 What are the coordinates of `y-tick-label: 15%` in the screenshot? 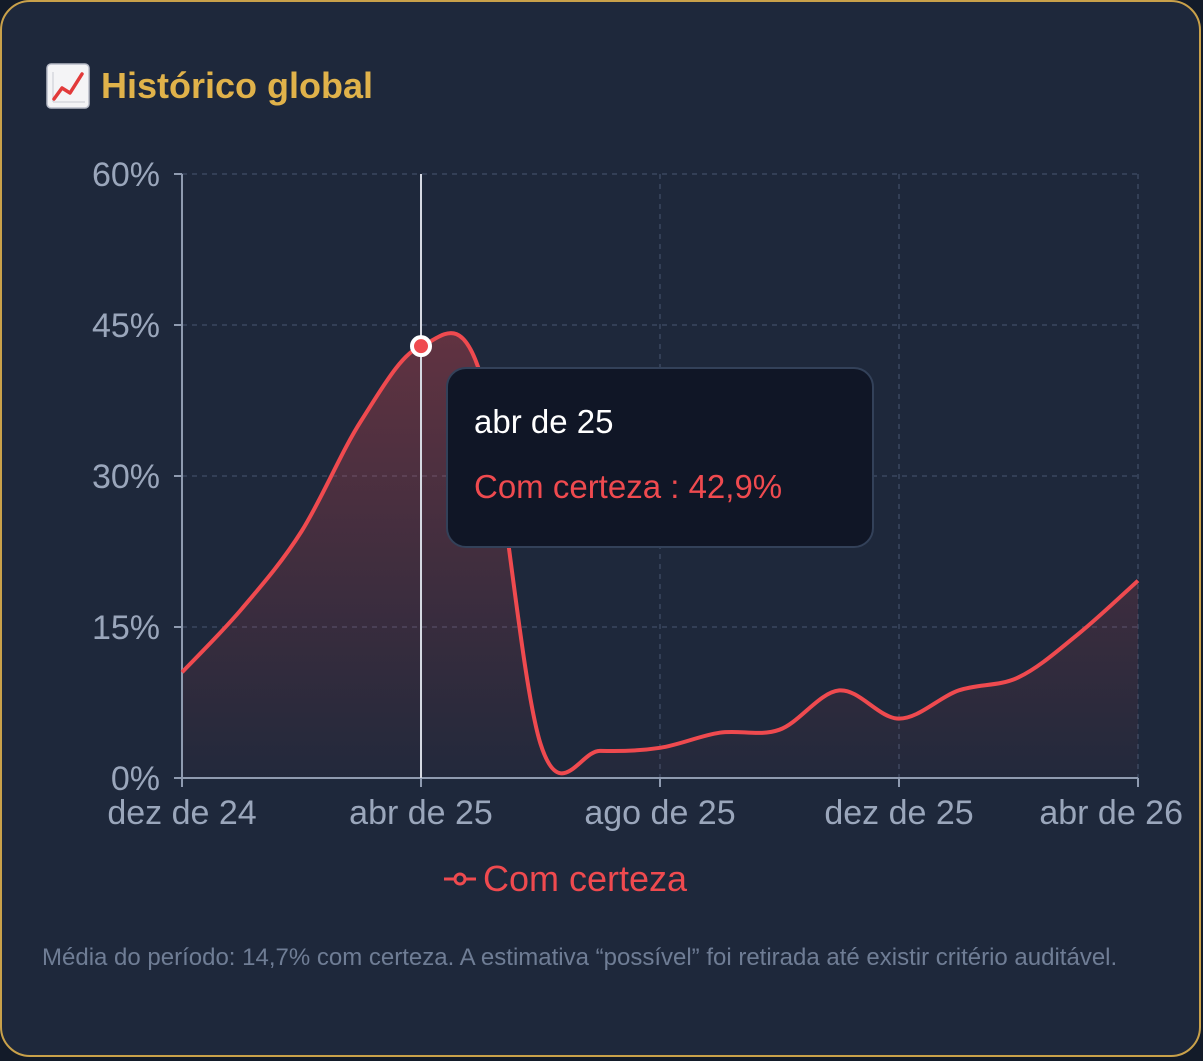 It's located at (126, 628).